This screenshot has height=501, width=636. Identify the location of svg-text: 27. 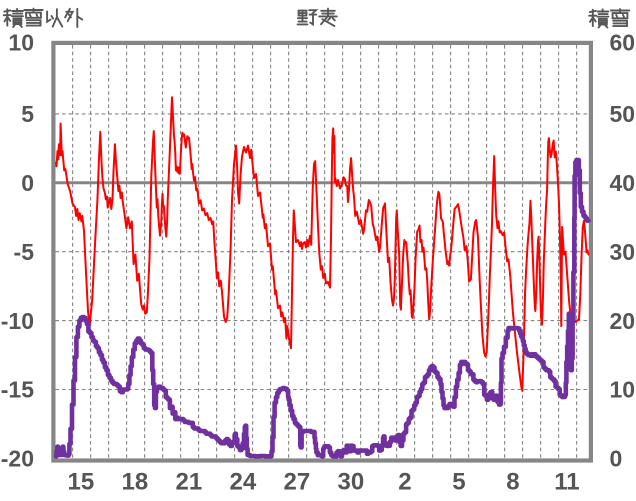
(297, 482).